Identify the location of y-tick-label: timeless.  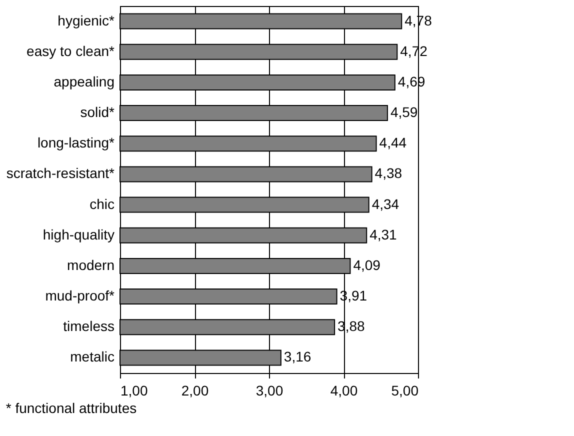
(88, 326).